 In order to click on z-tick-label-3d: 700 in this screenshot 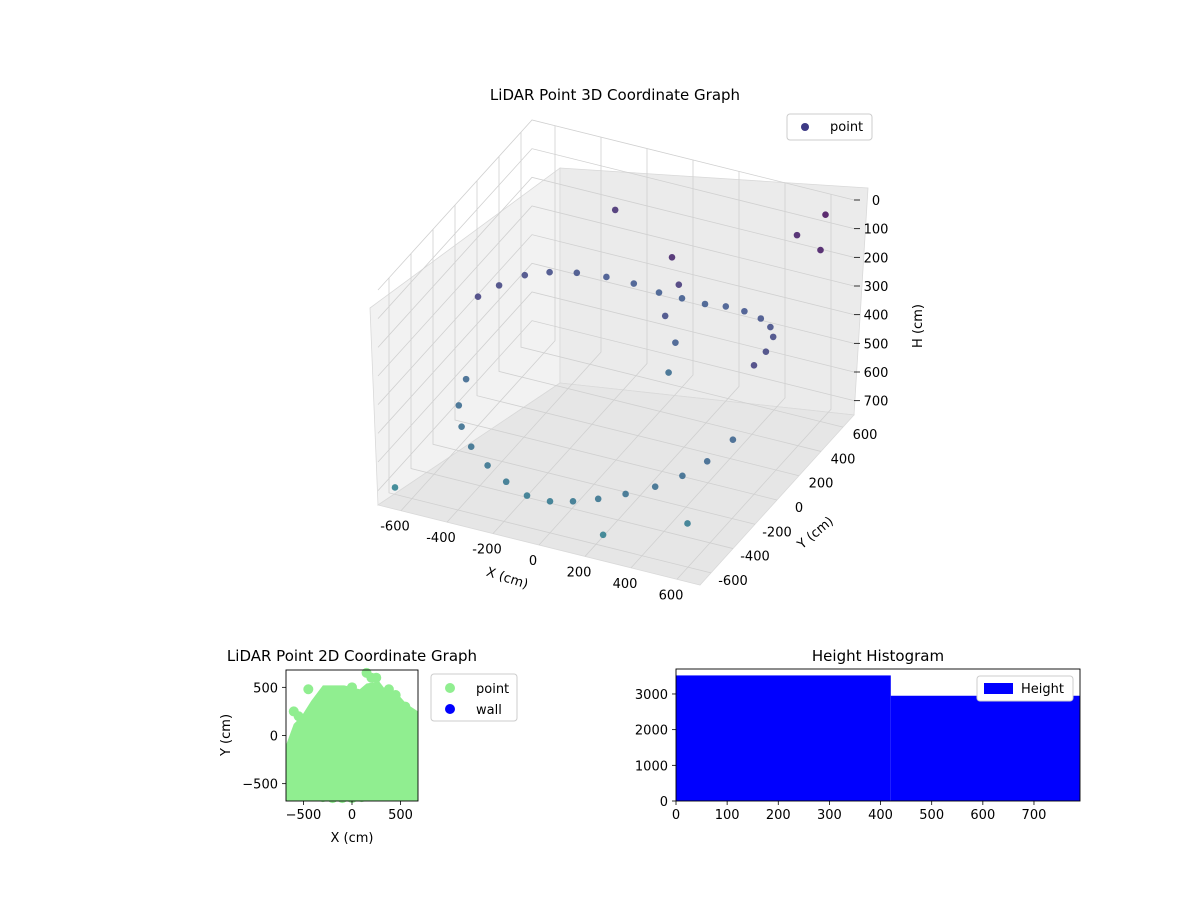, I will do `click(876, 402)`.